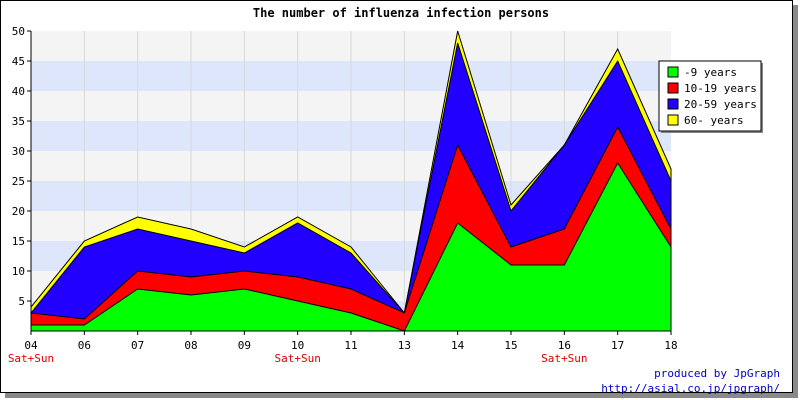 Image resolution: width=800 pixels, height=400 pixels. I want to click on x-tick-label: 11, so click(350, 345).